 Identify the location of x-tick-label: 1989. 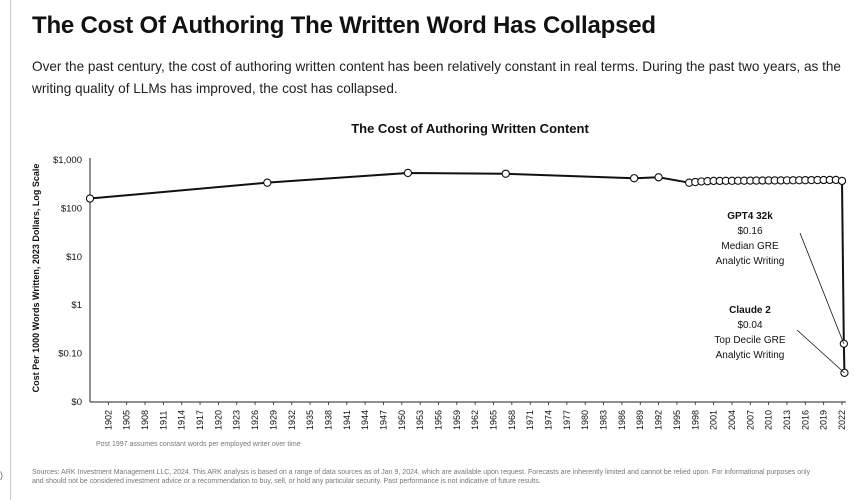
(640, 420).